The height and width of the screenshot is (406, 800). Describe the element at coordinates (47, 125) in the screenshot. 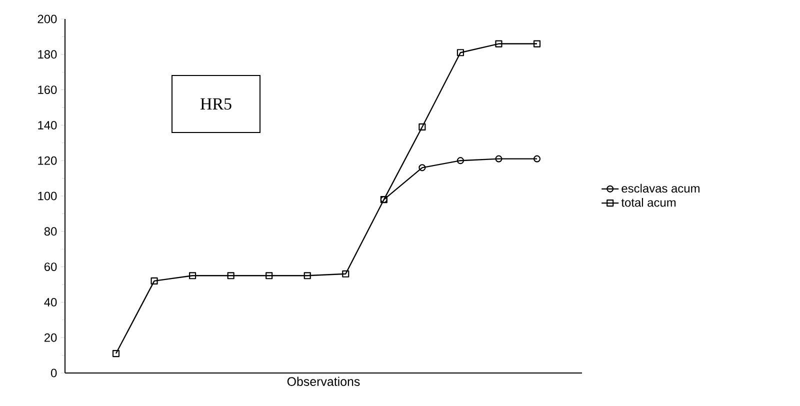

I see `y-tick-label: 140` at that location.